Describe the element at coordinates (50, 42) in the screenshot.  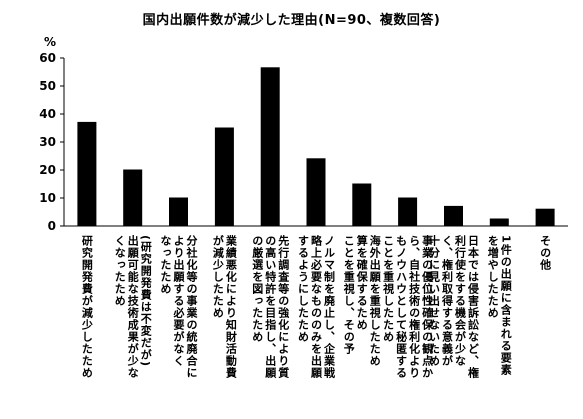
I see `y-axis-unit-label: %` at that location.